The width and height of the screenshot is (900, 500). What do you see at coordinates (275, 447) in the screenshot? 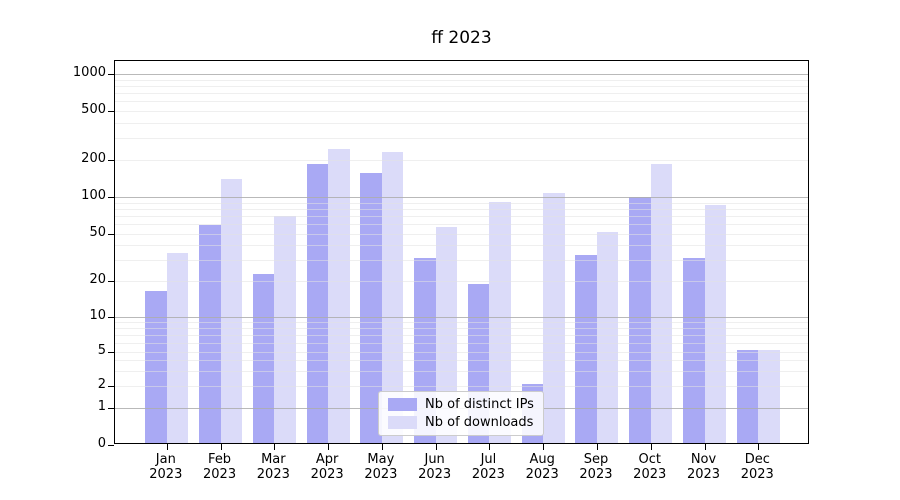
I see `x-tick-mar` at bounding box center [275, 447].